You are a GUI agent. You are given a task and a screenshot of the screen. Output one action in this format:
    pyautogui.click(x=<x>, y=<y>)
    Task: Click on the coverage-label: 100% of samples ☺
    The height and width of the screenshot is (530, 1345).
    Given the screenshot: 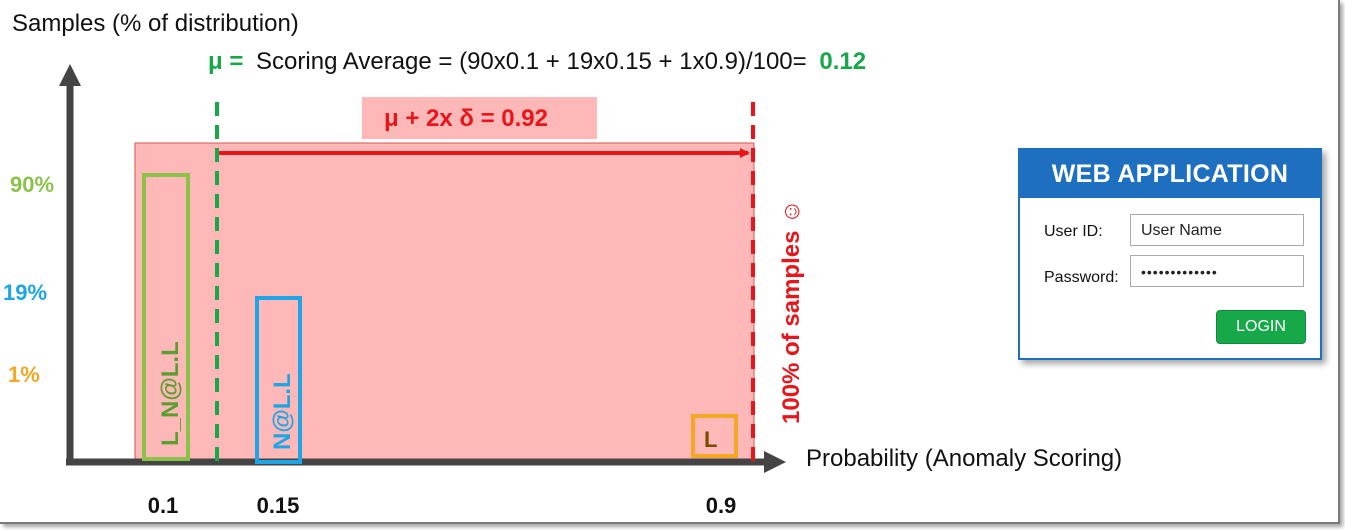 What is the action you would take?
    pyautogui.click(x=791, y=311)
    